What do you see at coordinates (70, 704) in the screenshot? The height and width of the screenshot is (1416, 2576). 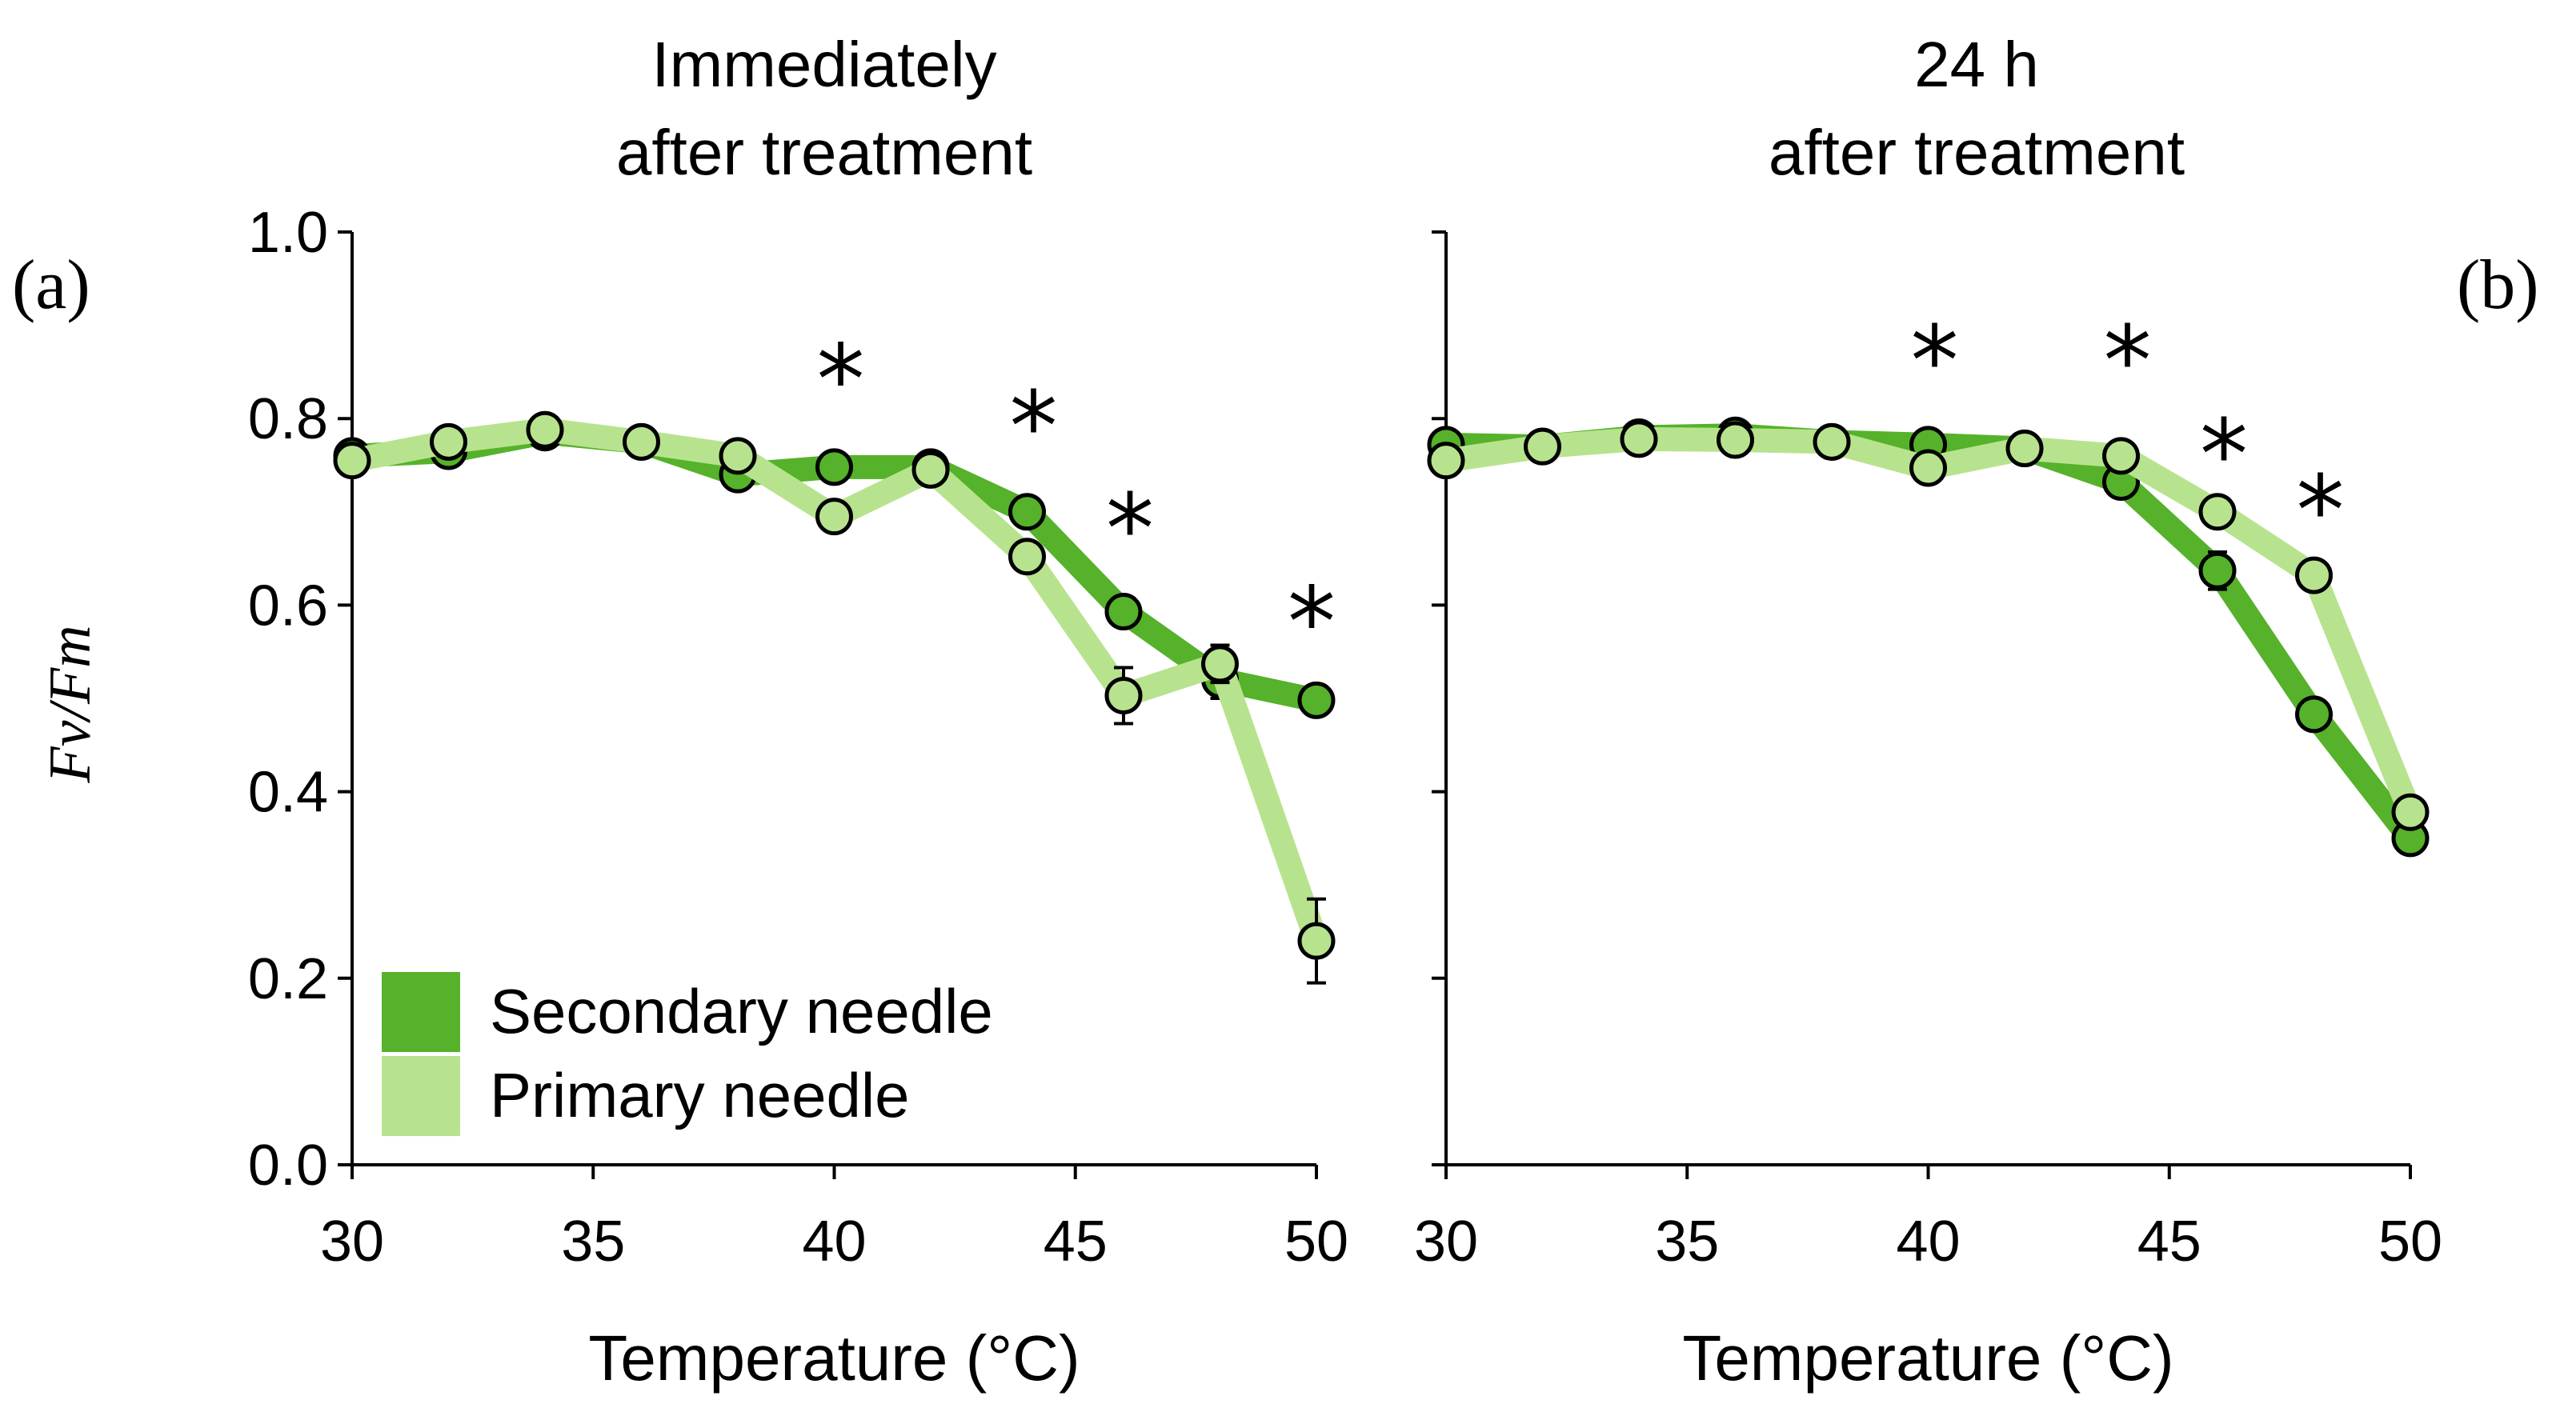 I see `y-axis-title: Fv/Fm` at bounding box center [70, 704].